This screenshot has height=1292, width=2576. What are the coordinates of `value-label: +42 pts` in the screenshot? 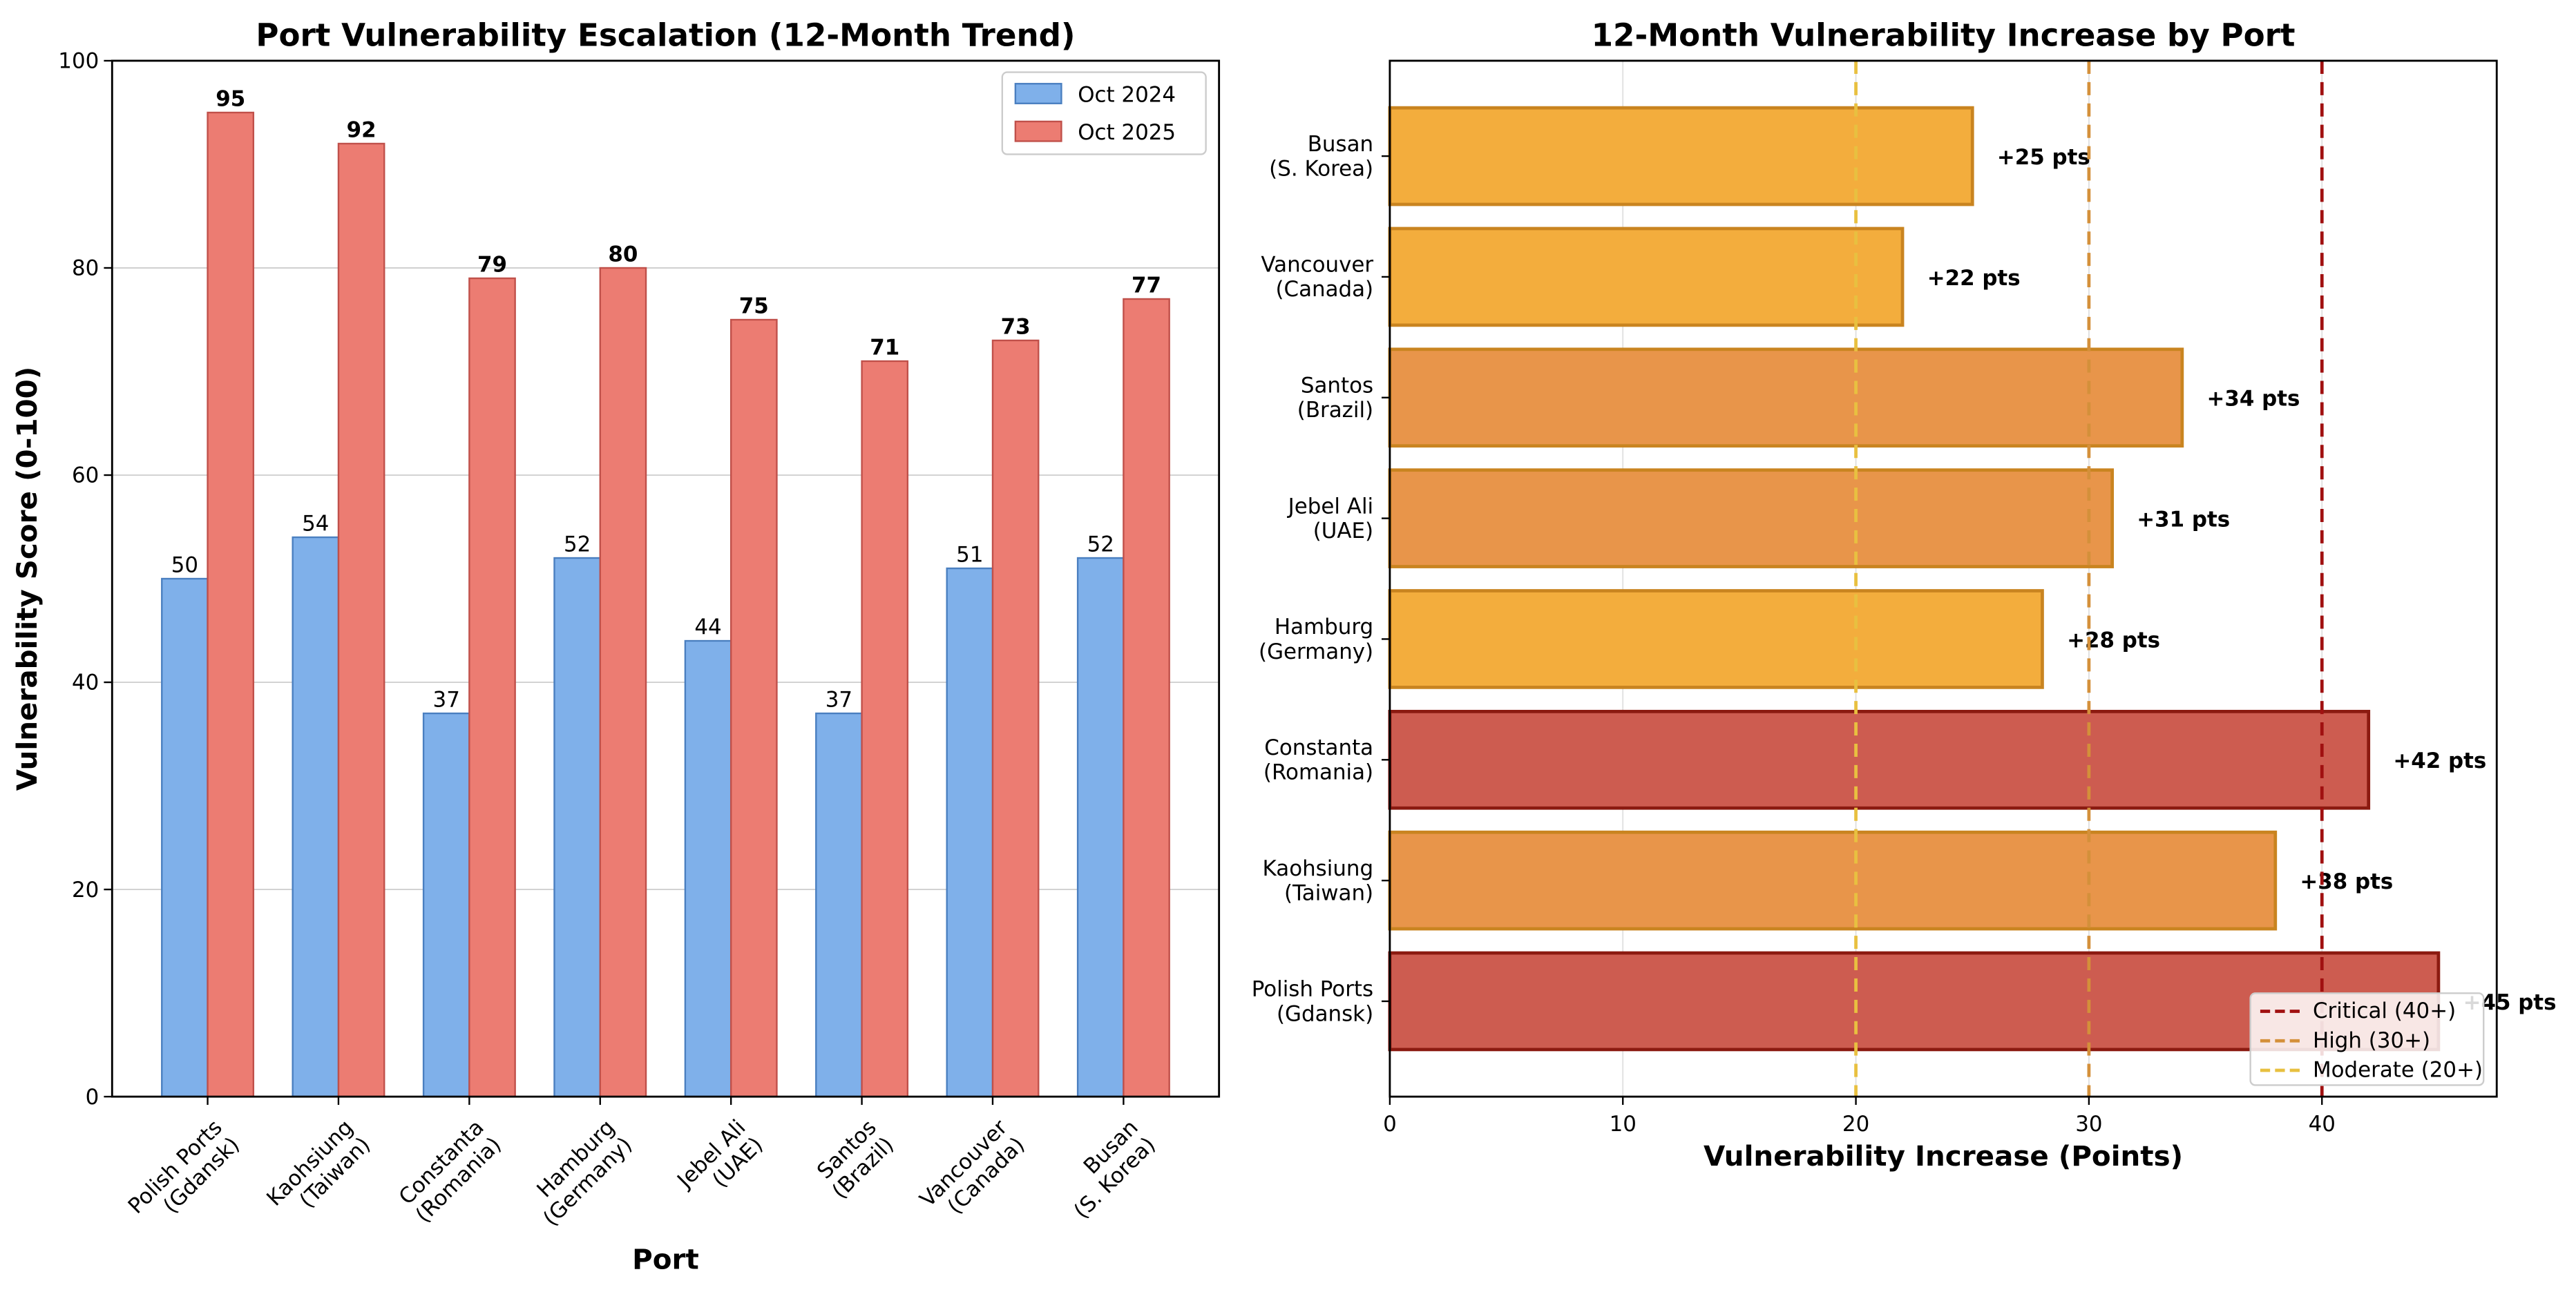 It's located at (2439, 761).